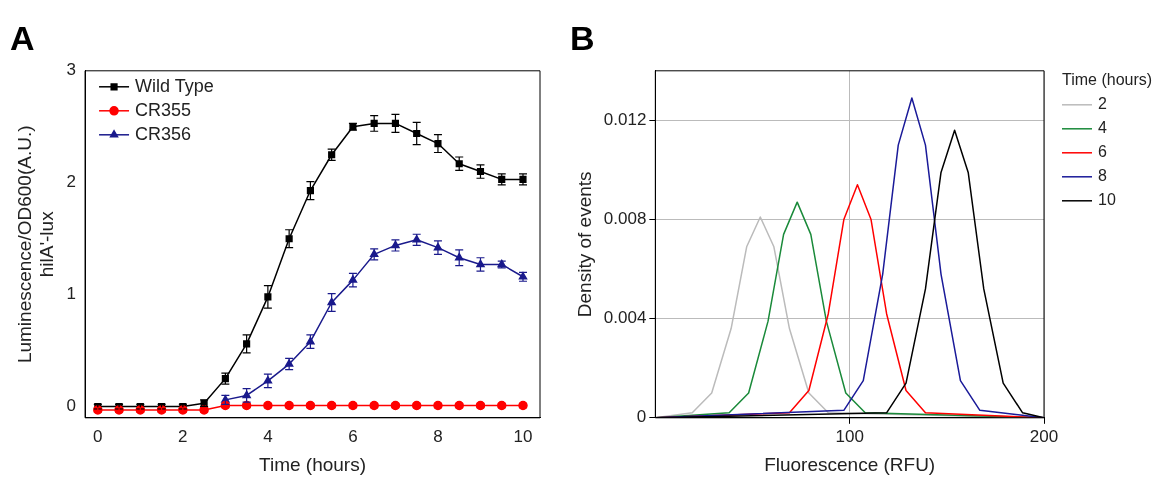 The image size is (1154, 491). I want to click on legend-label: 8, so click(1102, 176).